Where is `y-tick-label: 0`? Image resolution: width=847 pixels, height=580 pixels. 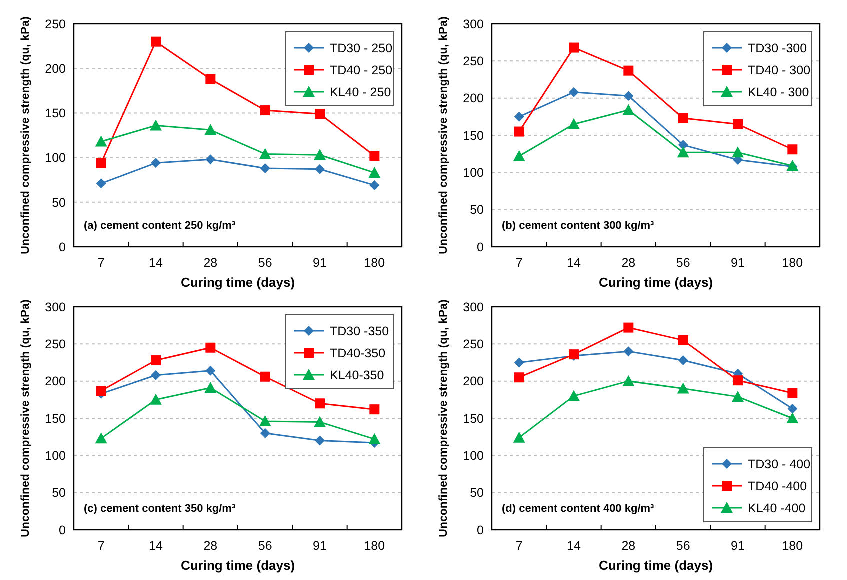
y-tick-label: 0 is located at coordinates (480, 530).